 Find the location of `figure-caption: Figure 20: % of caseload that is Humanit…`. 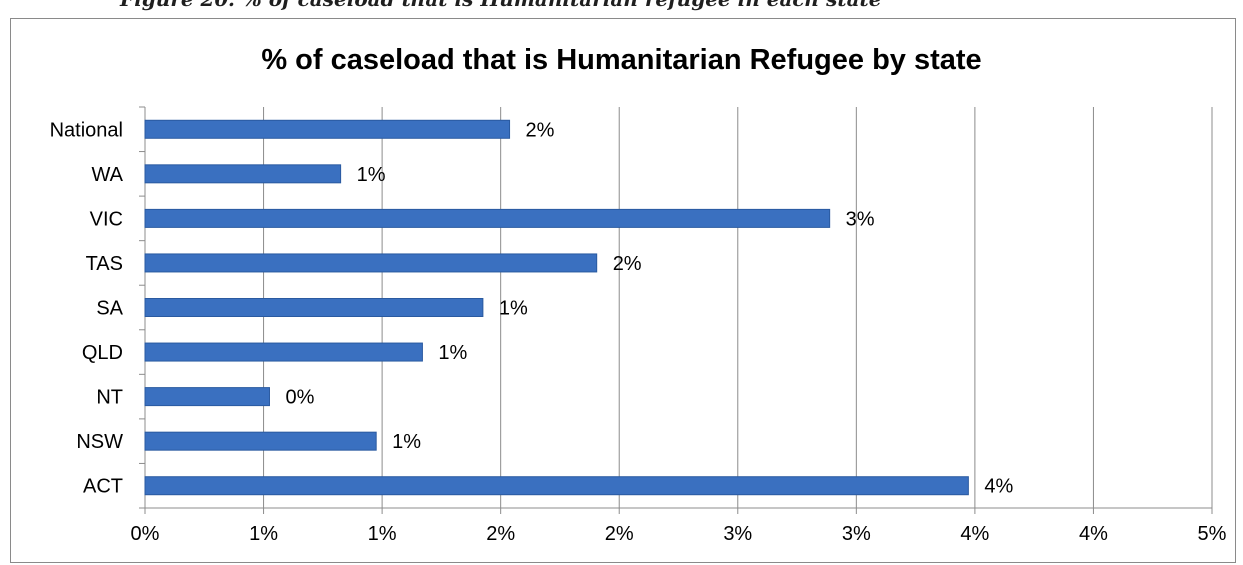

figure-caption: Figure 20: % of caseload that is Humanit… is located at coordinates (501, 5).